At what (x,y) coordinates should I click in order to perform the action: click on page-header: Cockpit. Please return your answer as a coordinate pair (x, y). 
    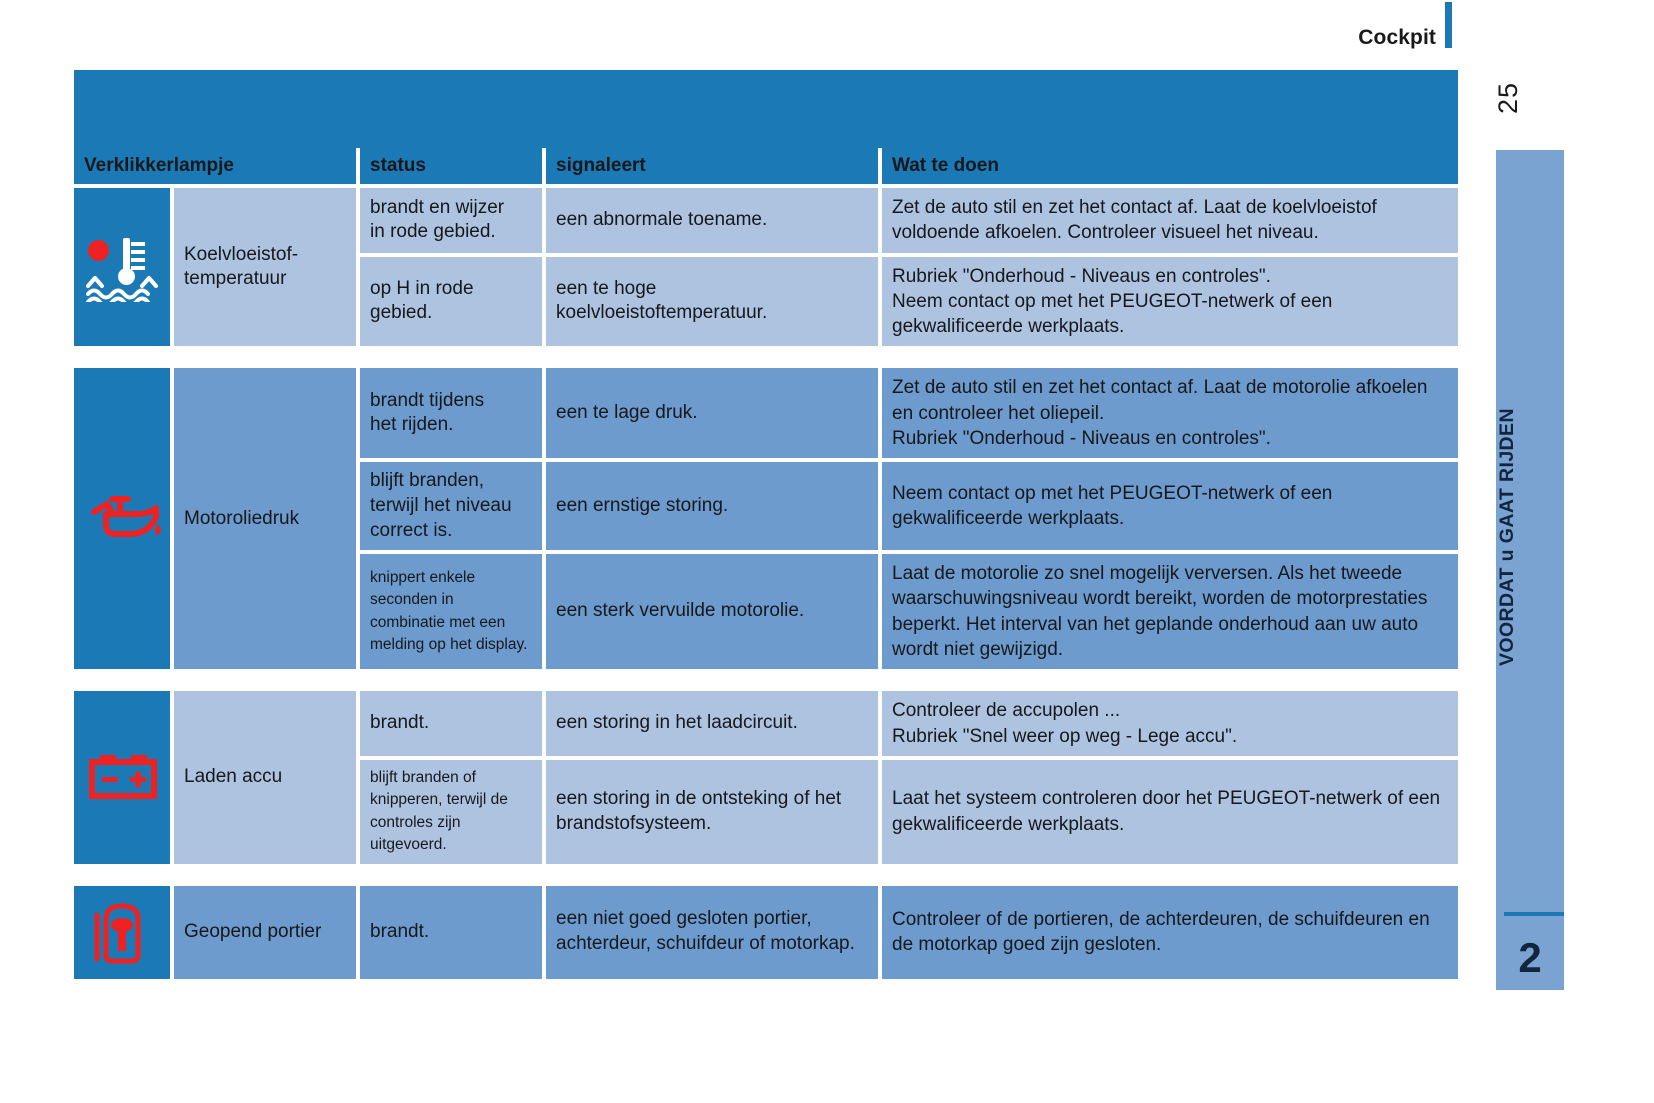
    Looking at the image, I should click on (729, 30).